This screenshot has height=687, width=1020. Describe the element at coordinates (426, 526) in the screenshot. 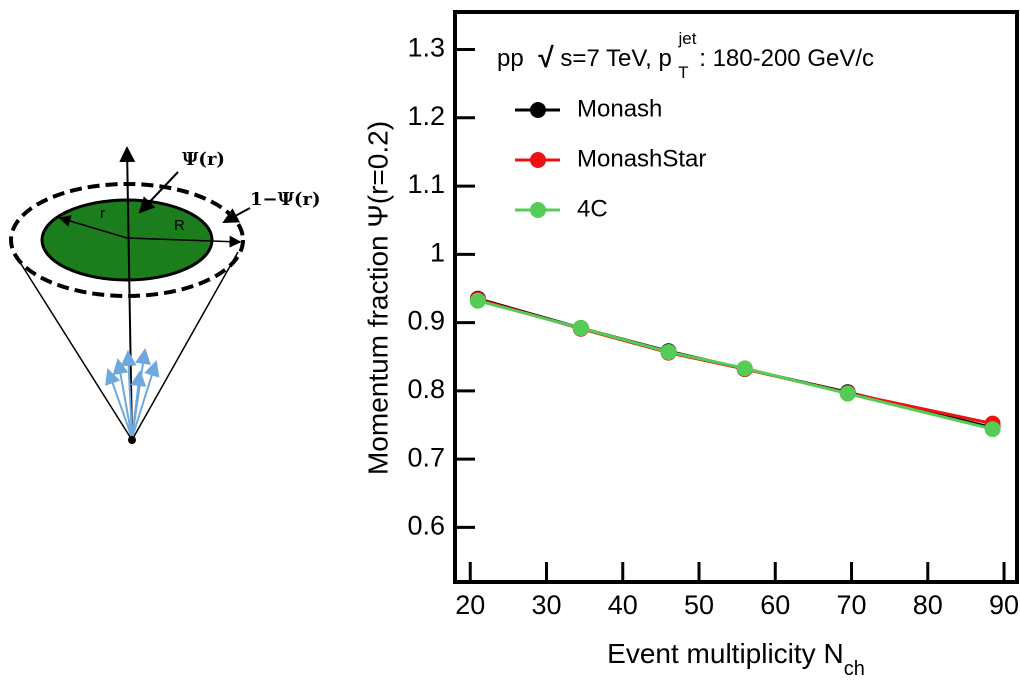

I see `y-tick-label: 0.6` at that location.